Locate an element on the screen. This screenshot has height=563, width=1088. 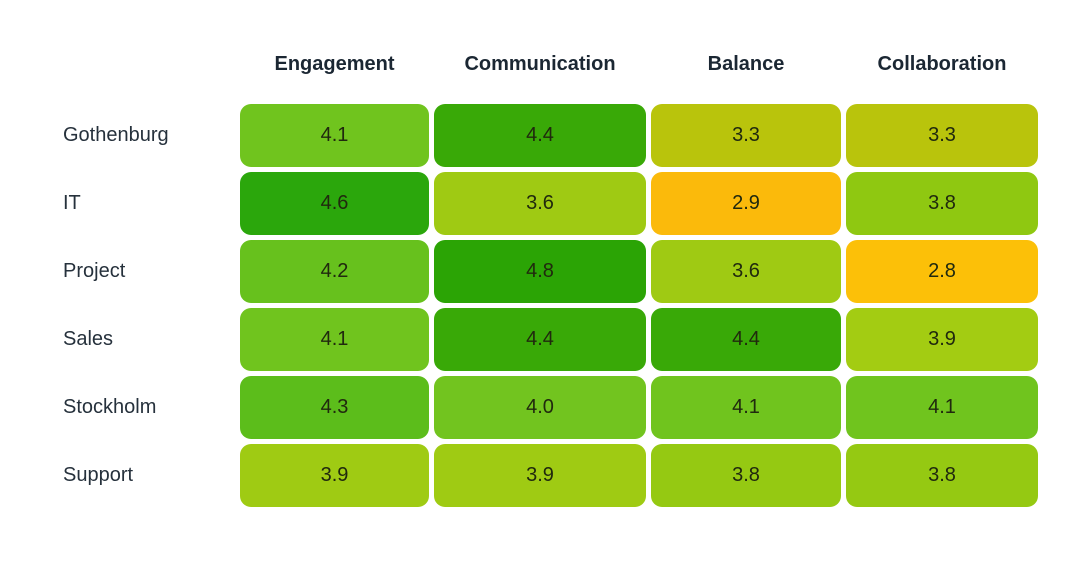
heatmap-cell: 4.8 is located at coordinates (540, 271).